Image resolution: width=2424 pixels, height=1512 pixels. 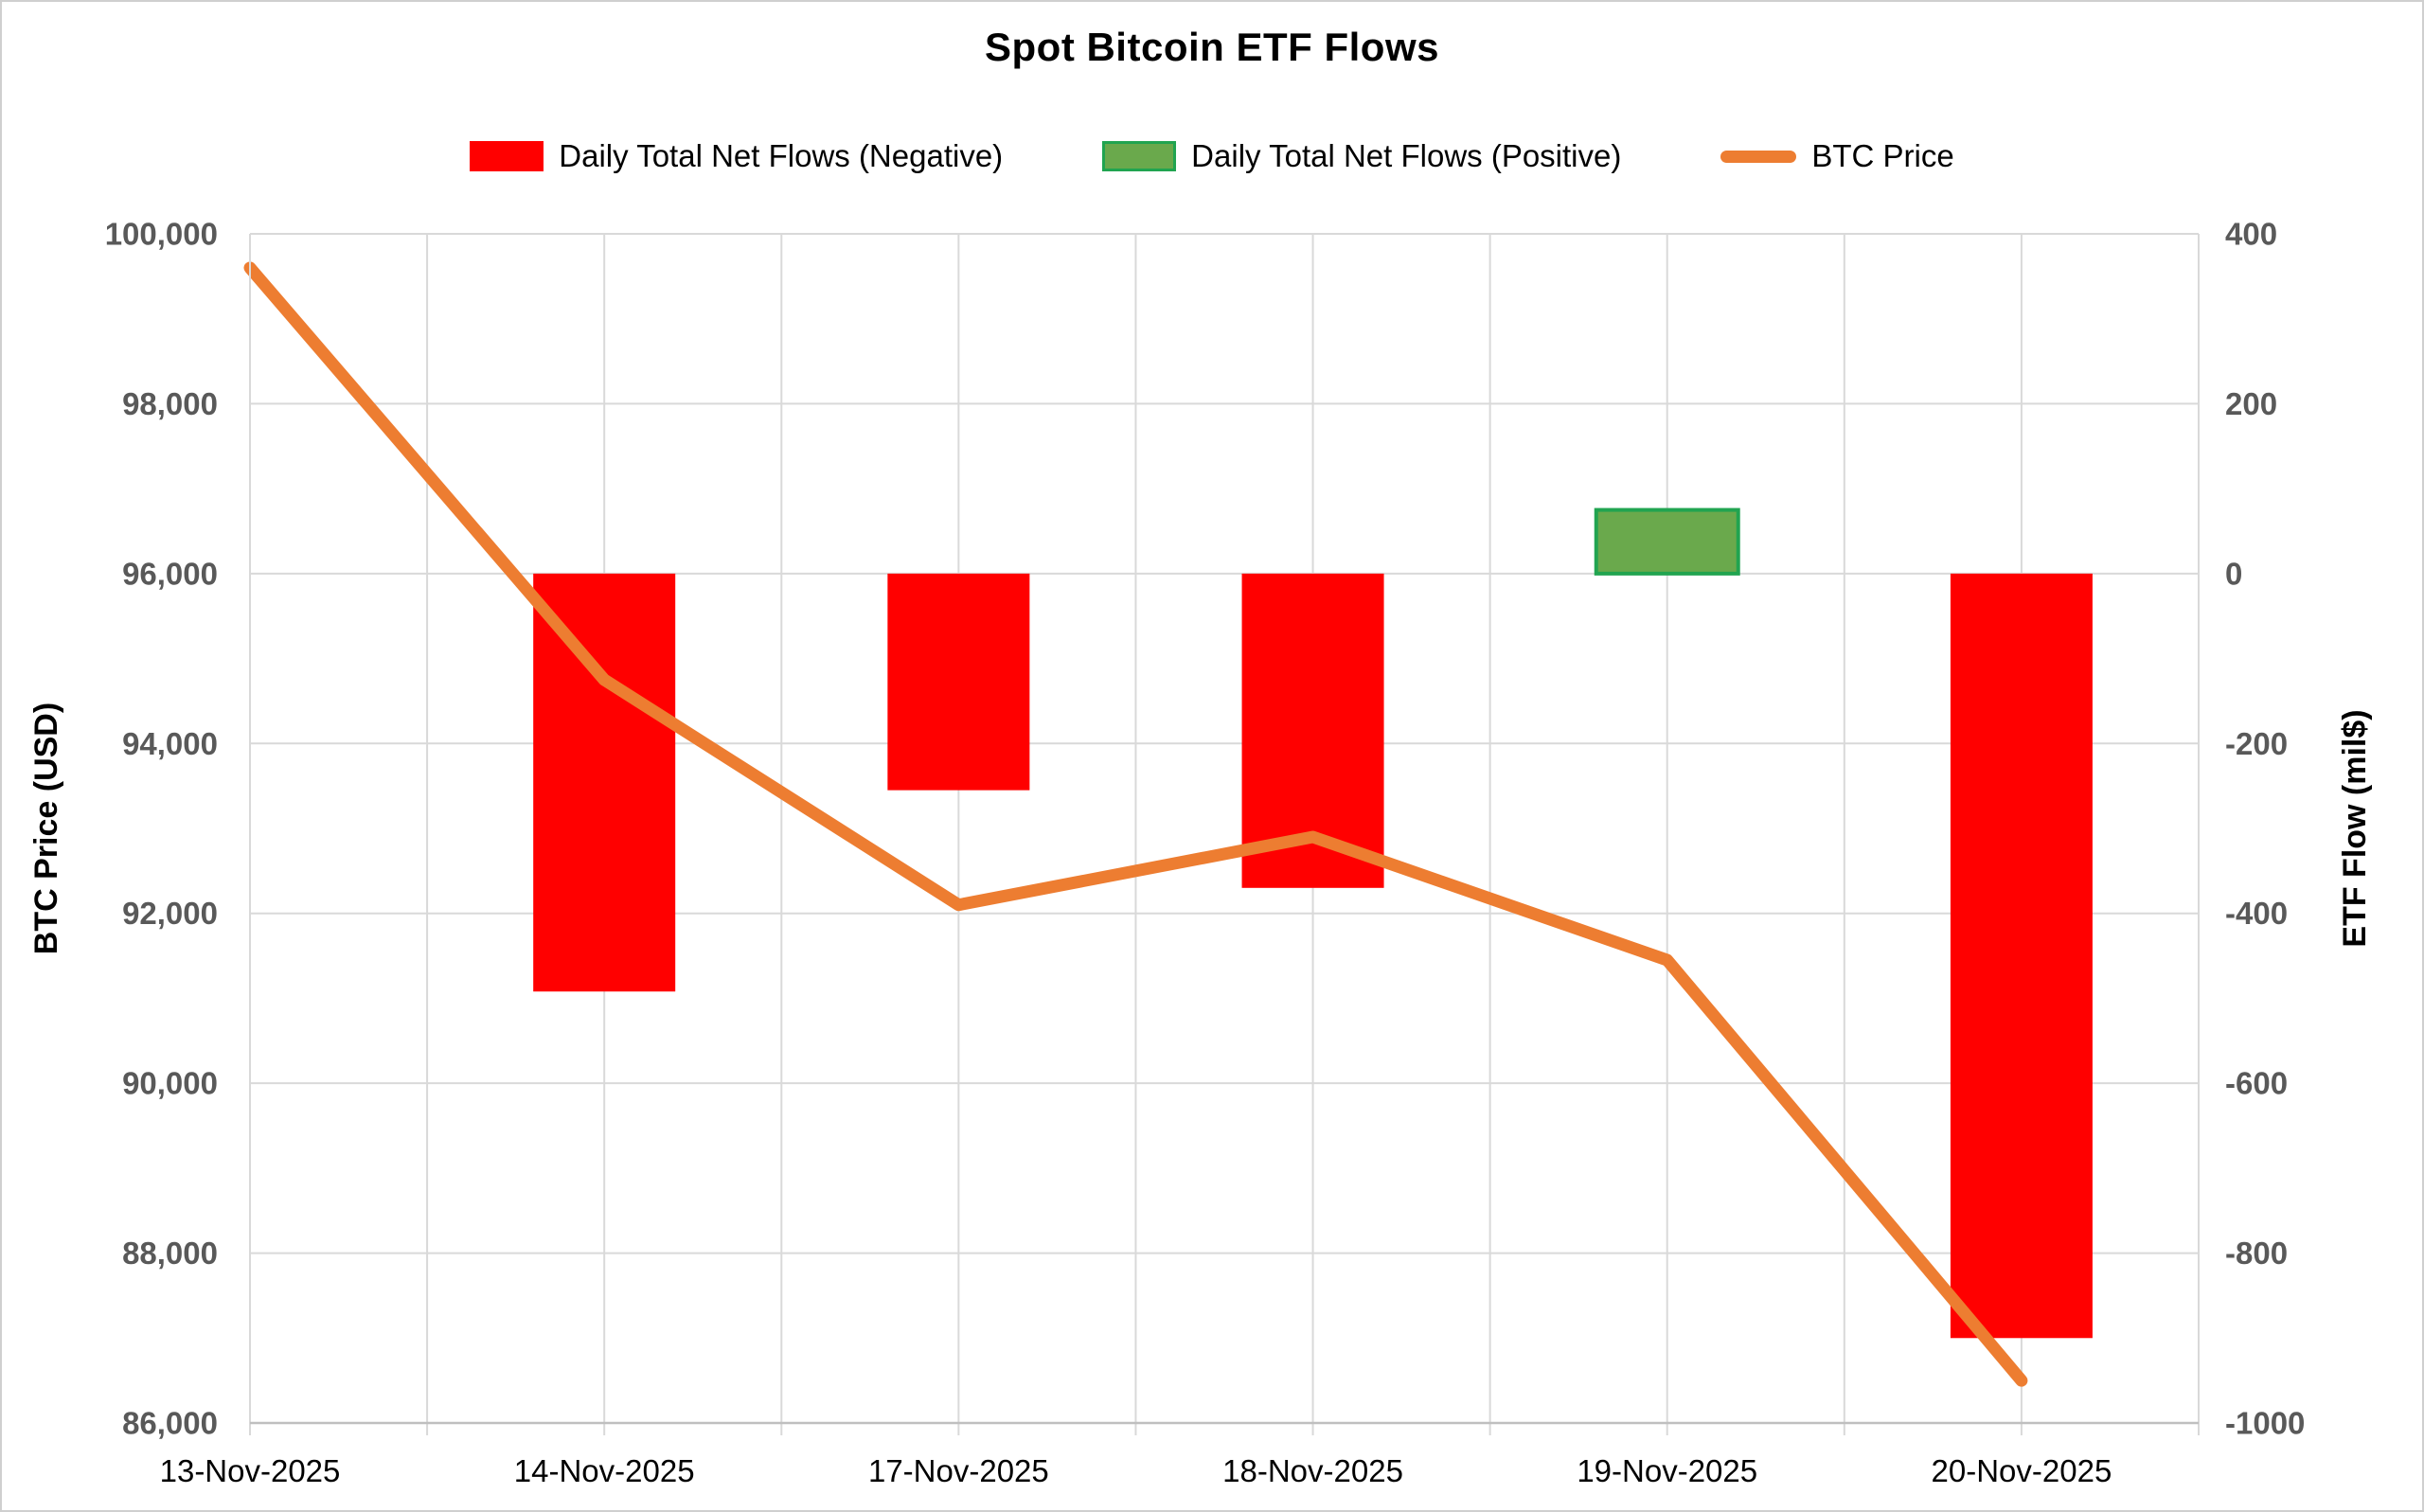 What do you see at coordinates (2256, 1083) in the screenshot?
I see `right-axis-tick-label: -600` at bounding box center [2256, 1083].